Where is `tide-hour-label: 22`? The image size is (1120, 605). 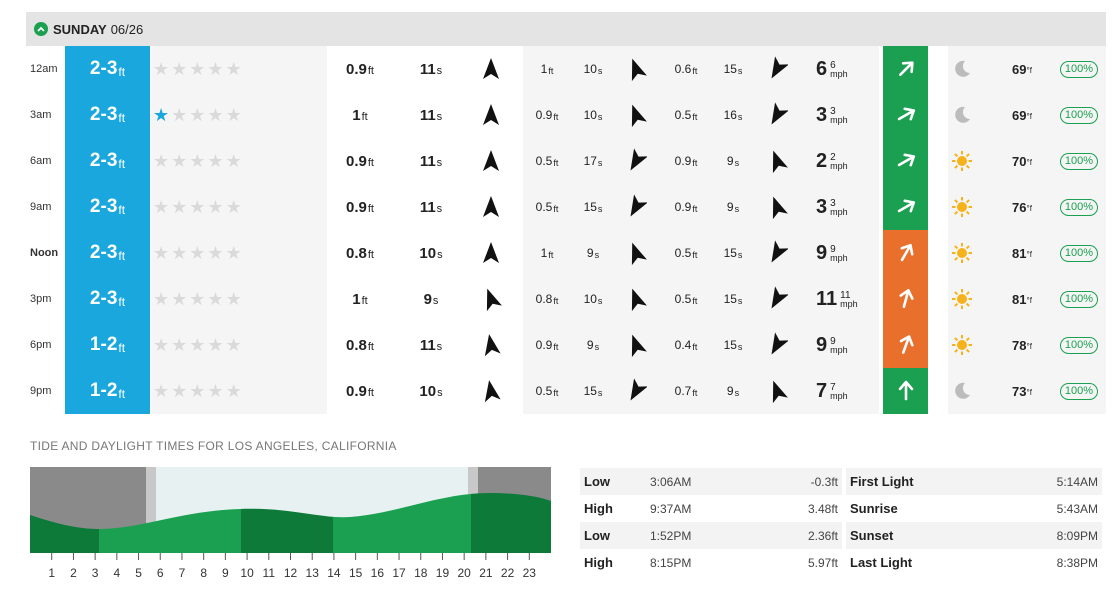 tide-hour-label: 22 is located at coordinates (508, 573).